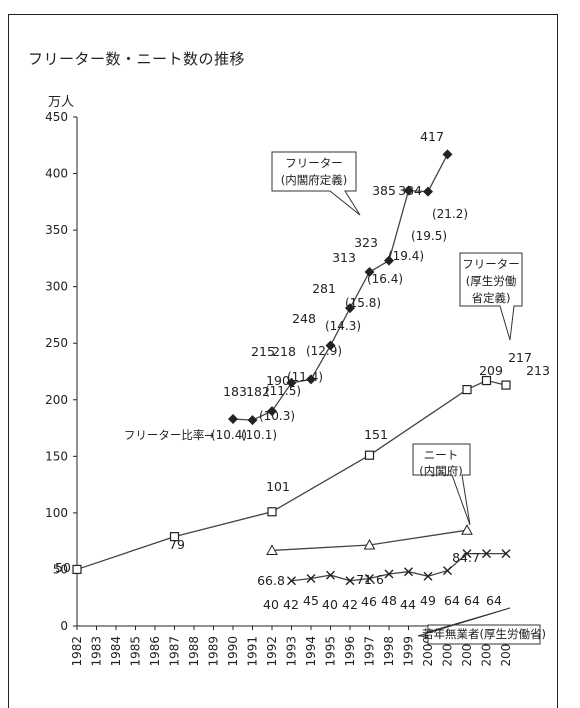 This screenshot has height=708, width=580. What do you see at coordinates (56, 230) in the screenshot?
I see `y-tick-label: 350` at bounding box center [56, 230].